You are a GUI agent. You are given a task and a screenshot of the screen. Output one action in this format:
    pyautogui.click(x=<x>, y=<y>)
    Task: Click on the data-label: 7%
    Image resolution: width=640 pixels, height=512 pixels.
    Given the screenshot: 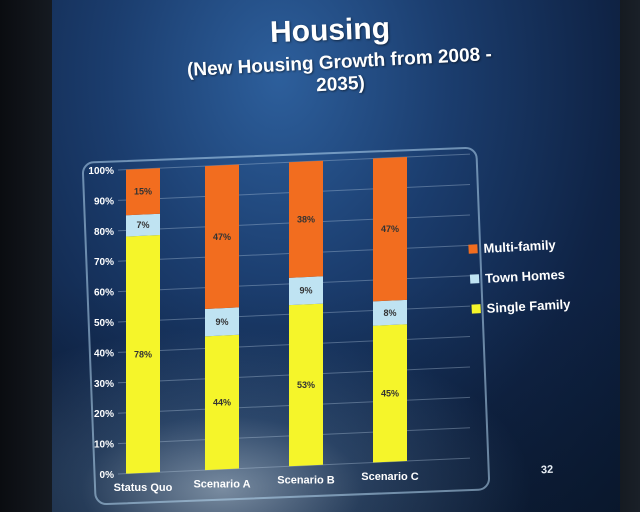 What is the action you would take?
    pyautogui.click(x=142, y=225)
    